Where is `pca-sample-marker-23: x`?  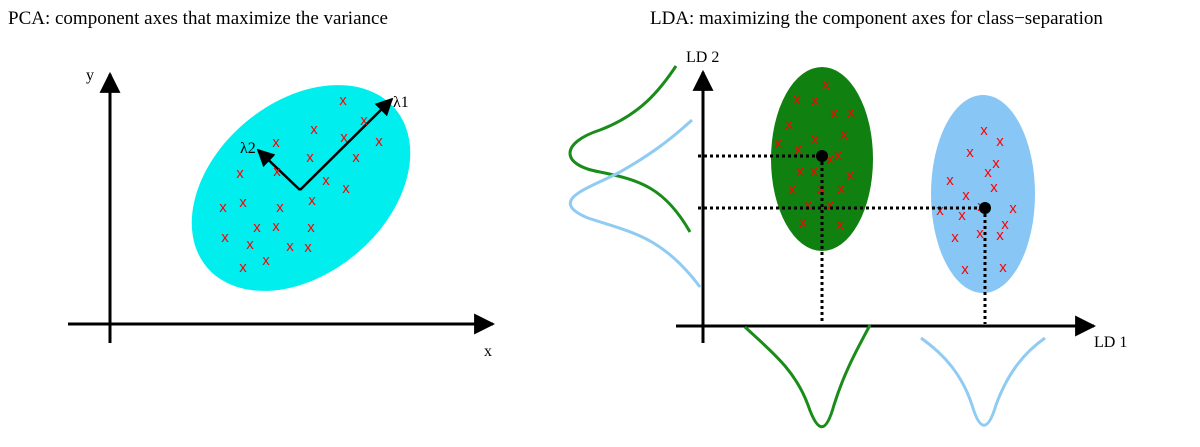 pca-sample-marker-23: x is located at coordinates (308, 247).